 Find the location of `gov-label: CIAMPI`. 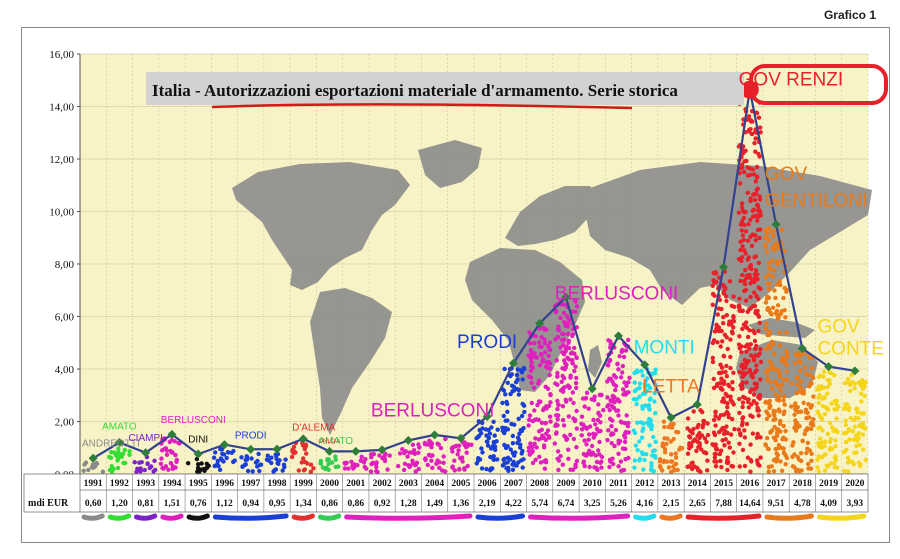

gov-label: CIAMPI is located at coordinates (145, 438).